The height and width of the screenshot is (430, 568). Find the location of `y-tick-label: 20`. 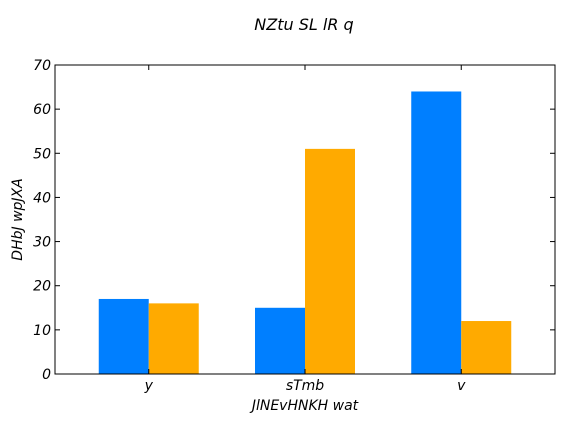

y-tick-label: 20 is located at coordinates (42, 287).